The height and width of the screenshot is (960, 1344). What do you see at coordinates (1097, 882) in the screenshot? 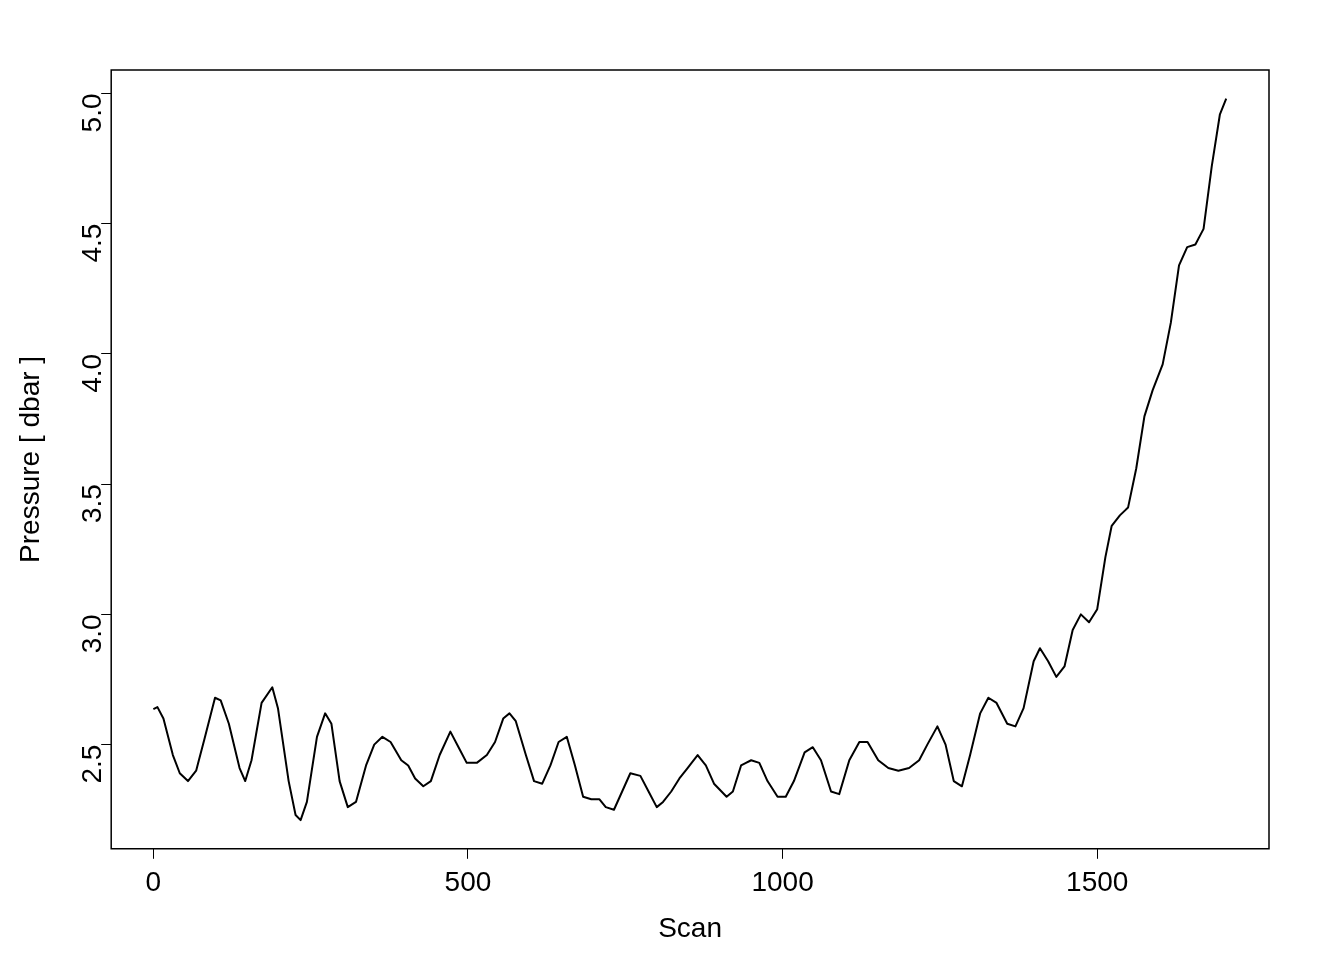
I see `x-tick-label: 1500` at bounding box center [1097, 882].